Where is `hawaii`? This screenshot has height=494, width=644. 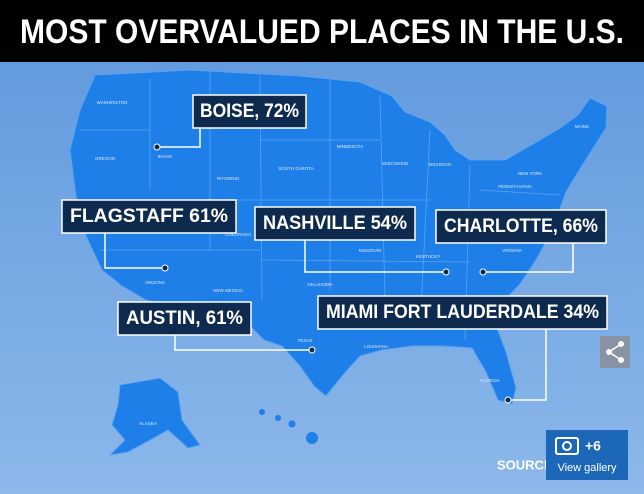
hawaii is located at coordinates (288, 426).